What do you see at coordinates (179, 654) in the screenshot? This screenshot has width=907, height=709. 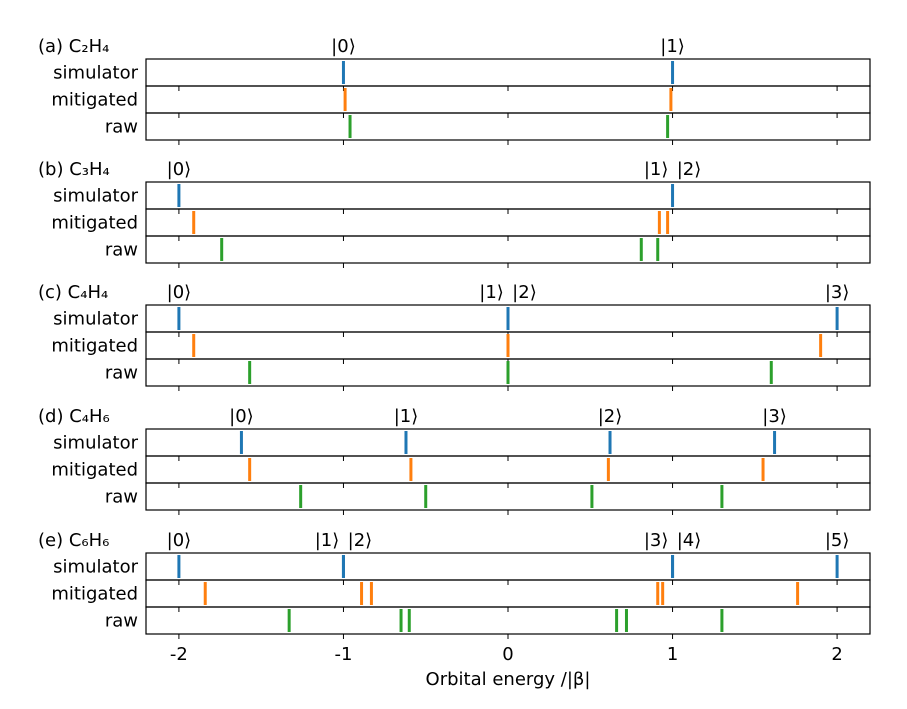 I see `x-tick-label: -2` at bounding box center [179, 654].